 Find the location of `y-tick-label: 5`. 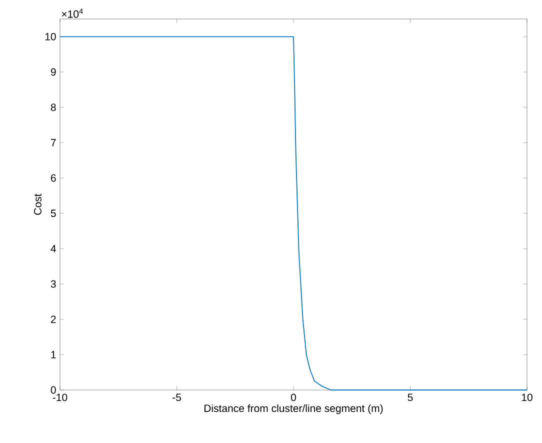

y-tick-label: 5 is located at coordinates (53, 213).